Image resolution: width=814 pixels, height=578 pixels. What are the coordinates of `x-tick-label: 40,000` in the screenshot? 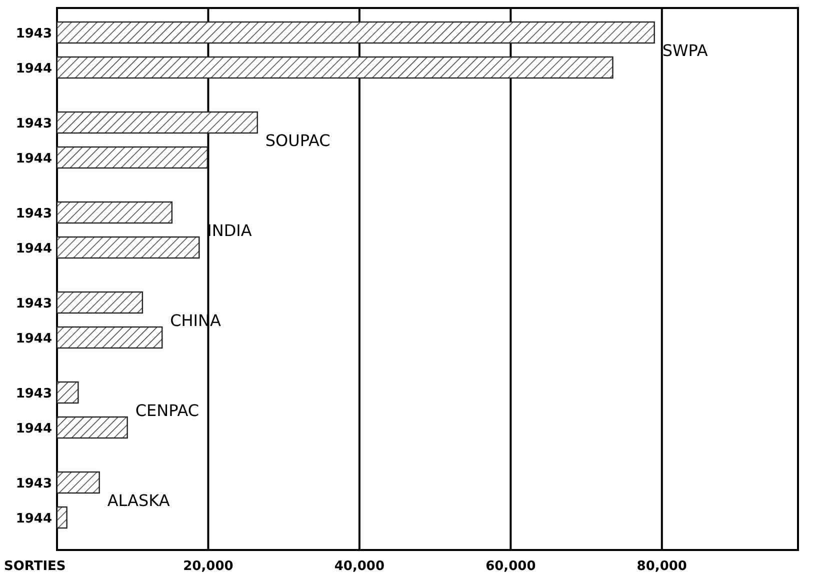 It's located at (359, 566).